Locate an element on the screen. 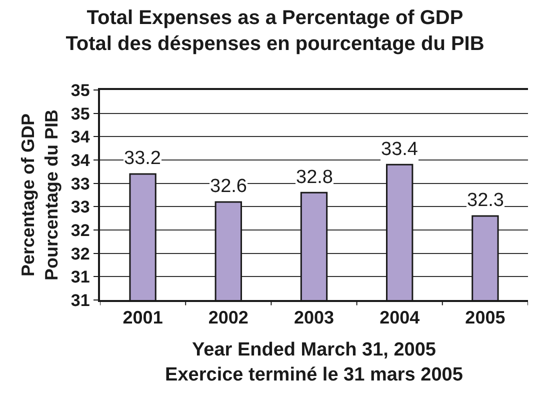 The image size is (550, 400). data-label: 32.6 is located at coordinates (228, 186).